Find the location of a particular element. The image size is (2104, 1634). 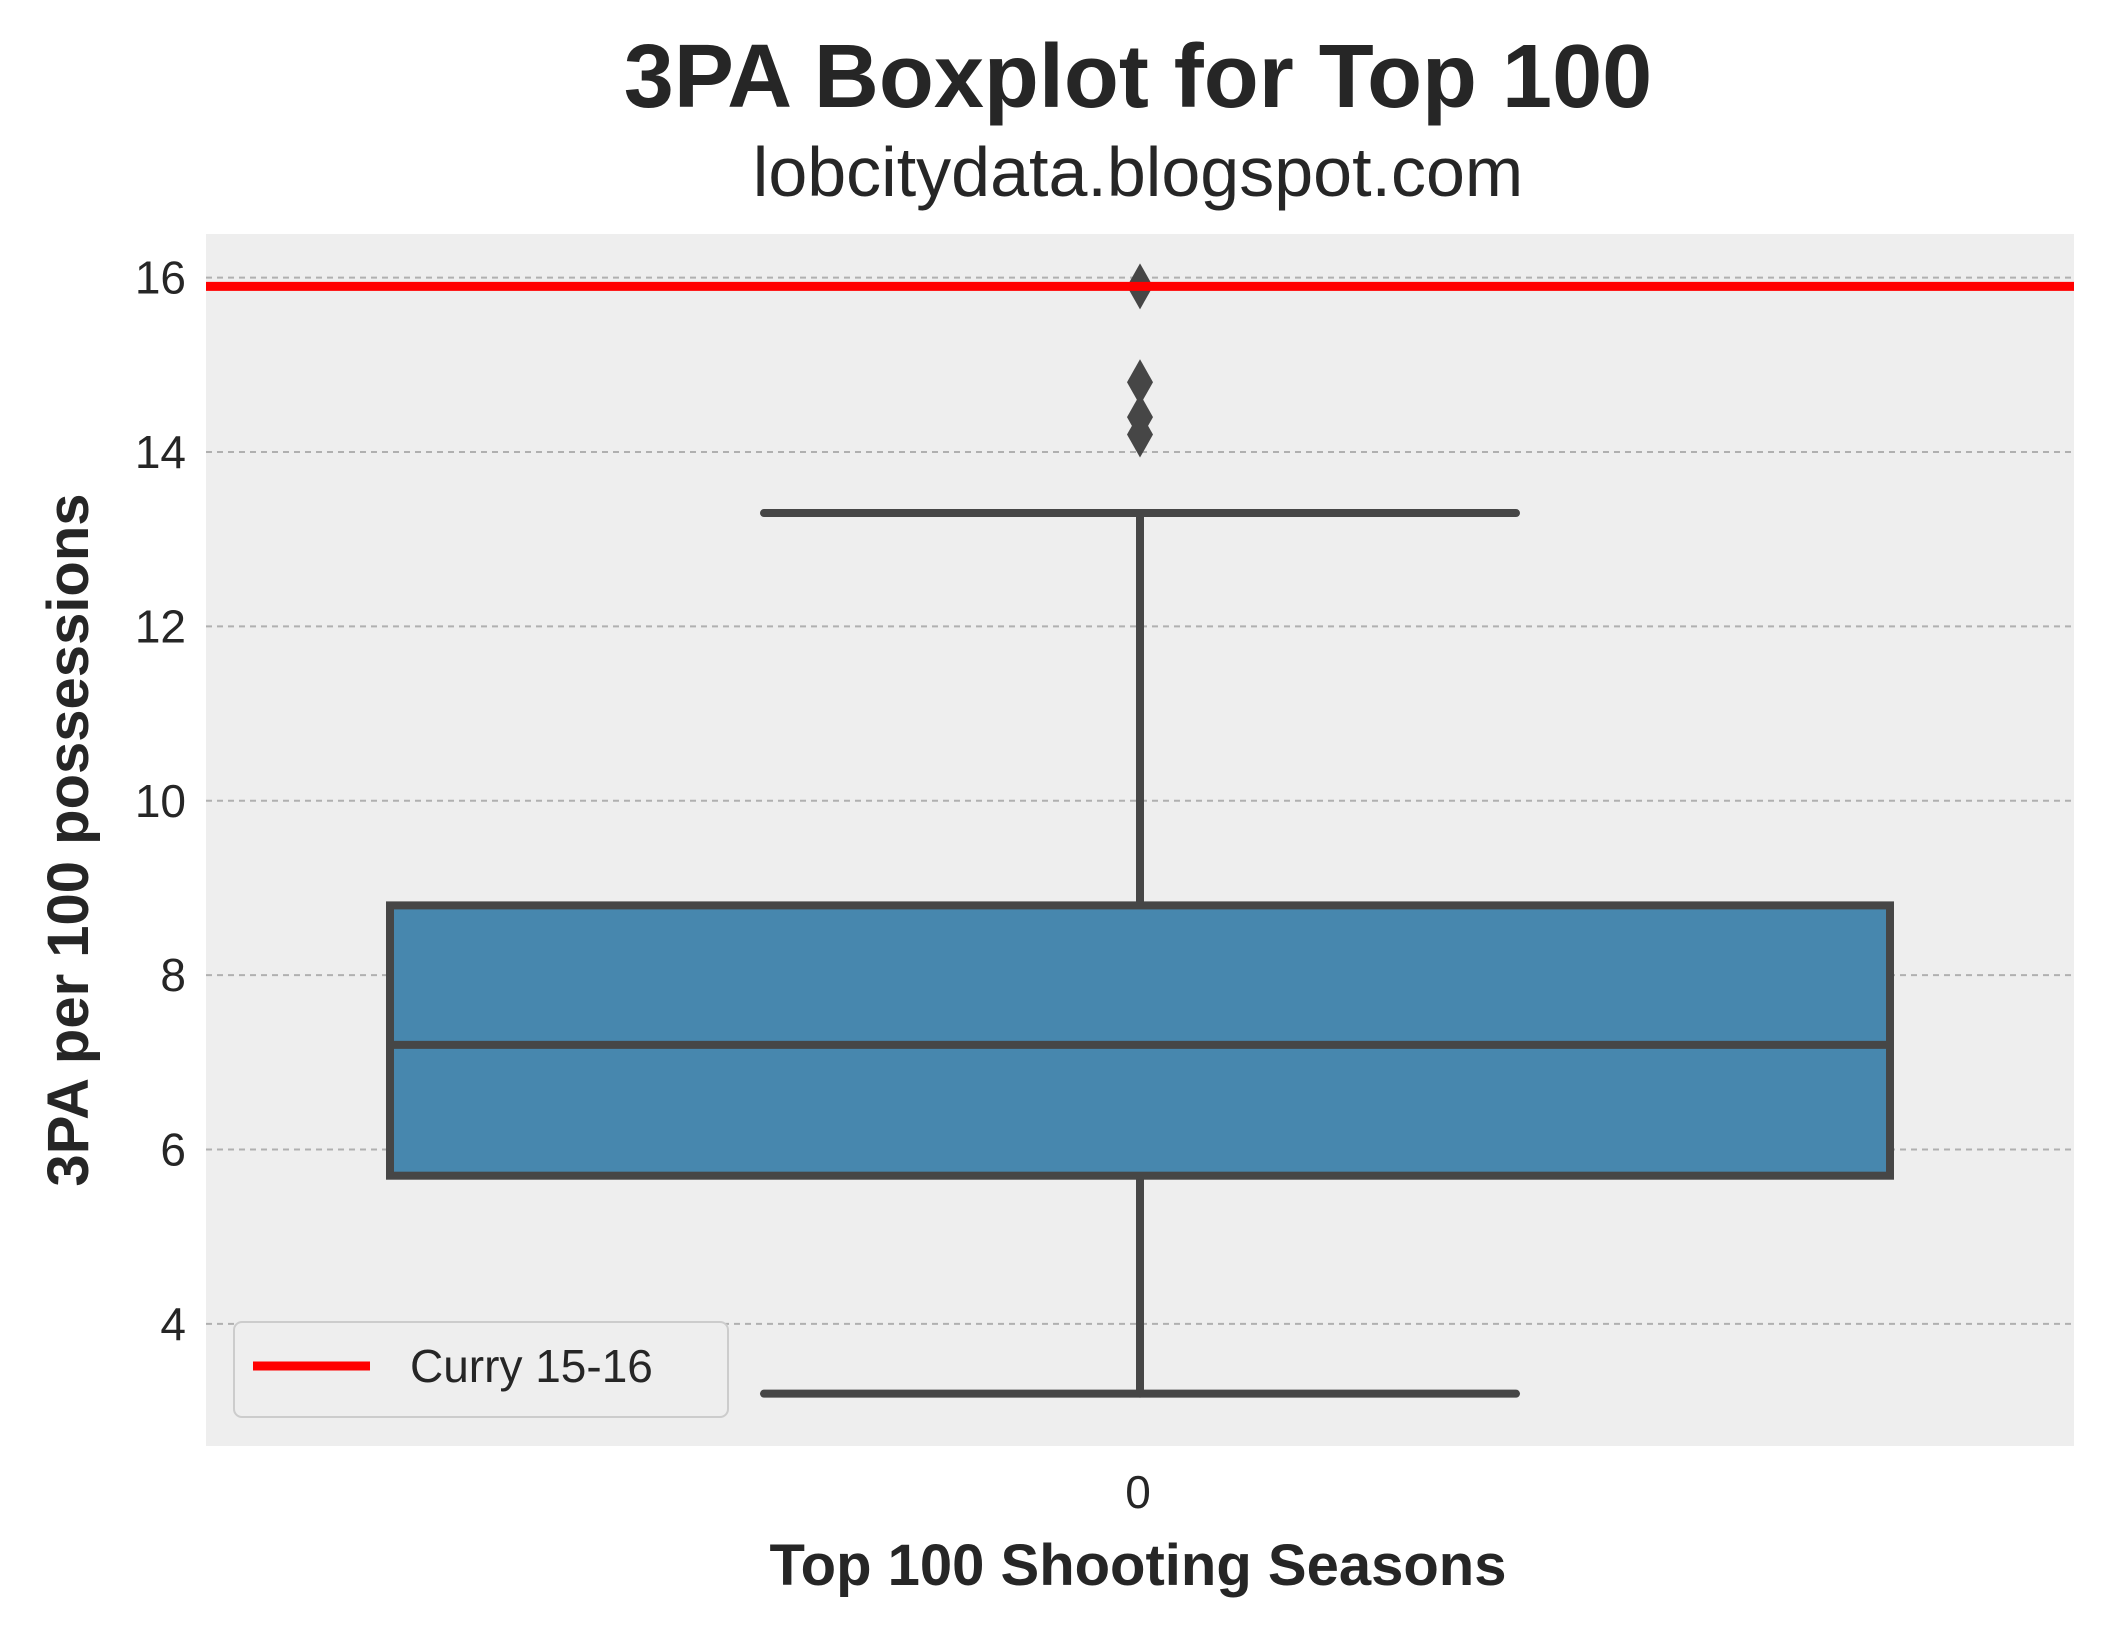

y-tick-label-14: 14 is located at coordinates (160, 452).